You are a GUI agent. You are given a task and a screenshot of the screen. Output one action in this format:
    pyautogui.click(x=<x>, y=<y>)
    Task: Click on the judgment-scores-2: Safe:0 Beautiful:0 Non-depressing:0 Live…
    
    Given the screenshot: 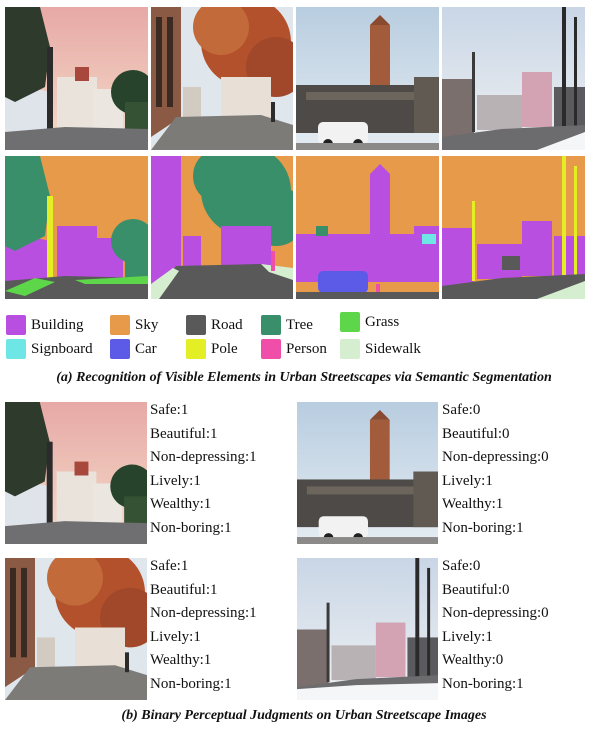 What is the action you would take?
    pyautogui.click(x=495, y=469)
    